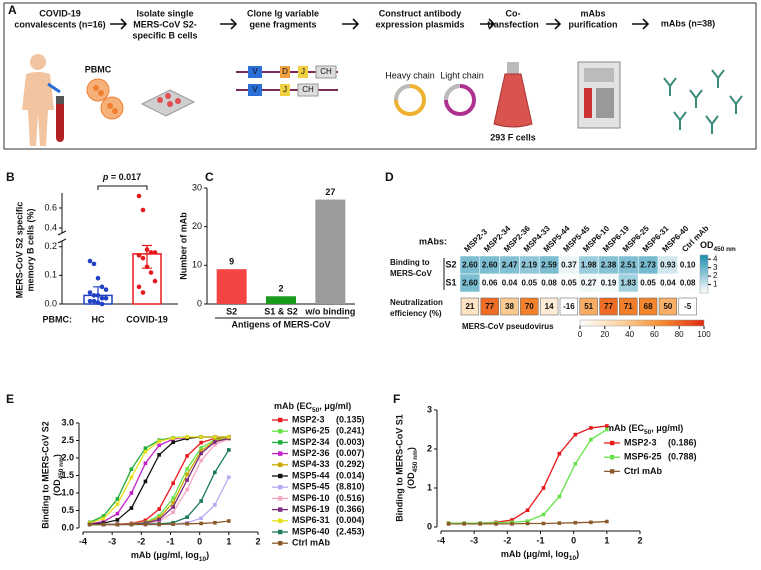 This screenshot has width=761, height=570. I want to click on gene-illustration, so click(287, 81).